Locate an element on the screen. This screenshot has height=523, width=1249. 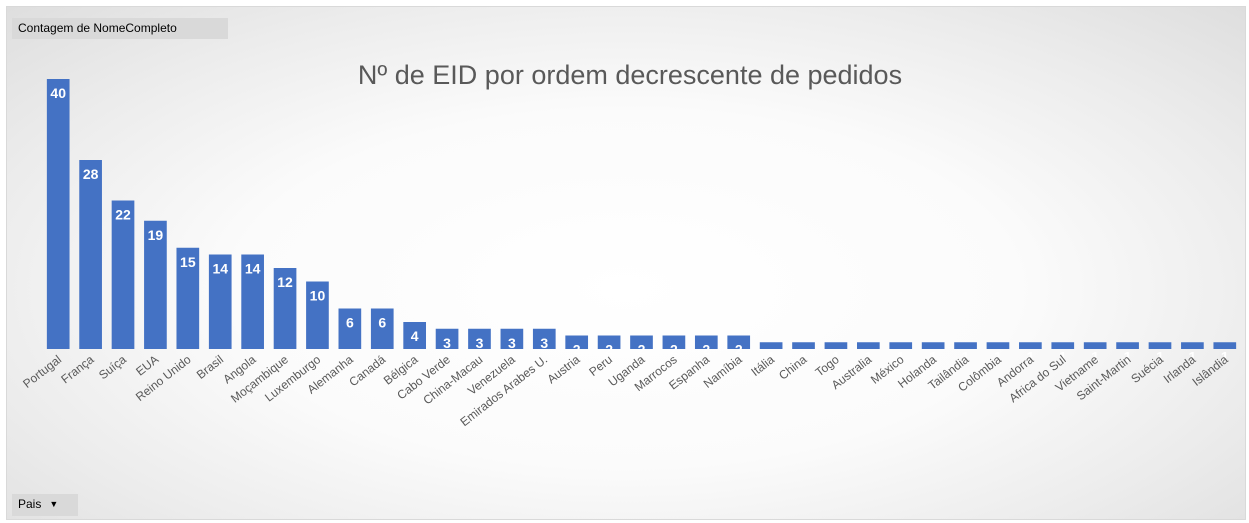
bar-vietname is located at coordinates (1095, 345).